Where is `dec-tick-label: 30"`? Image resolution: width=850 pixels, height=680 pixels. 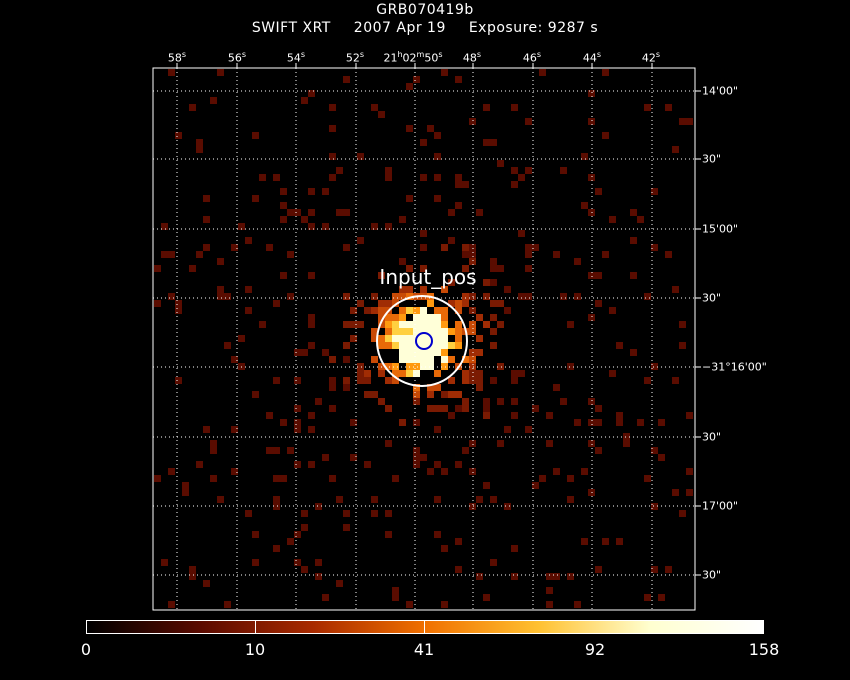 dec-tick-label: 30" is located at coordinates (712, 159).